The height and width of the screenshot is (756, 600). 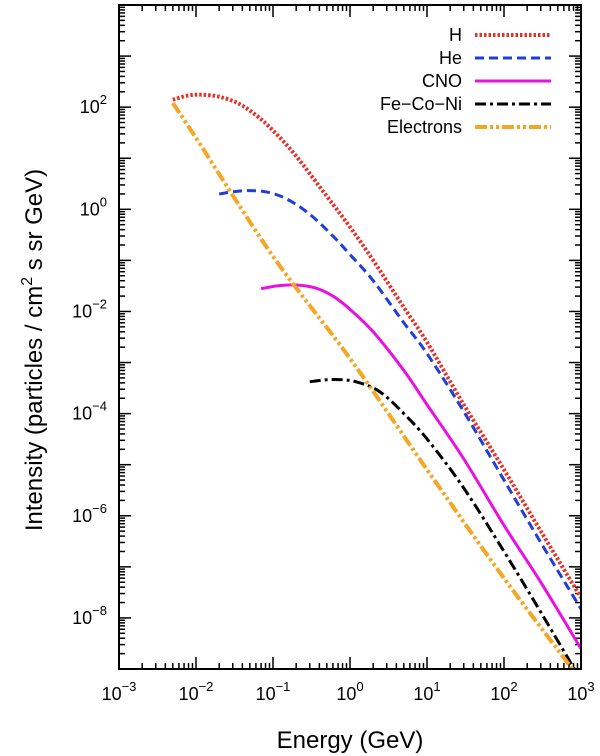 What do you see at coordinates (89, 411) in the screenshot?
I see `y-tick-label: 10⁻⁴` at bounding box center [89, 411].